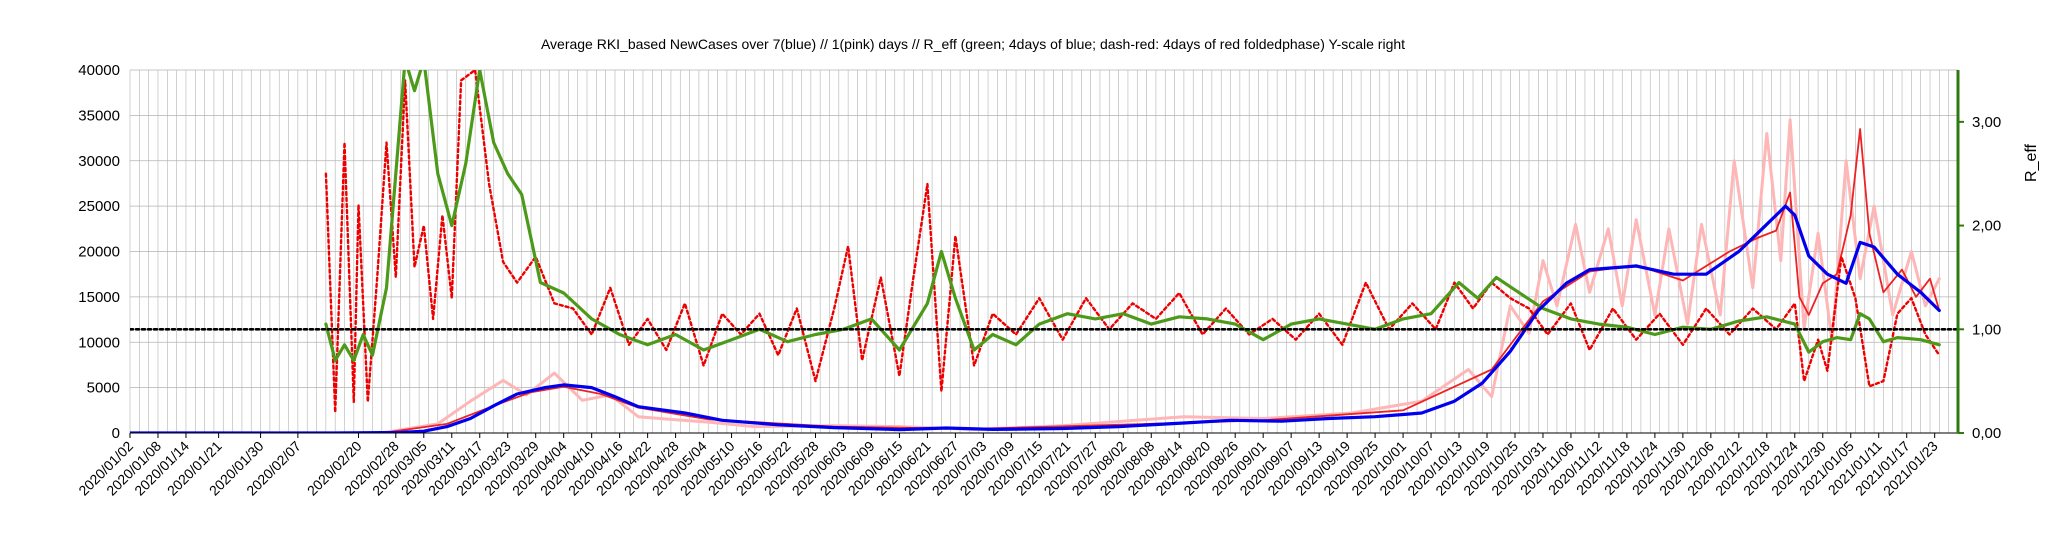 This screenshot has width=2048, height=540. I want to click on y-tick-label-left: 40000, so click(99, 70).